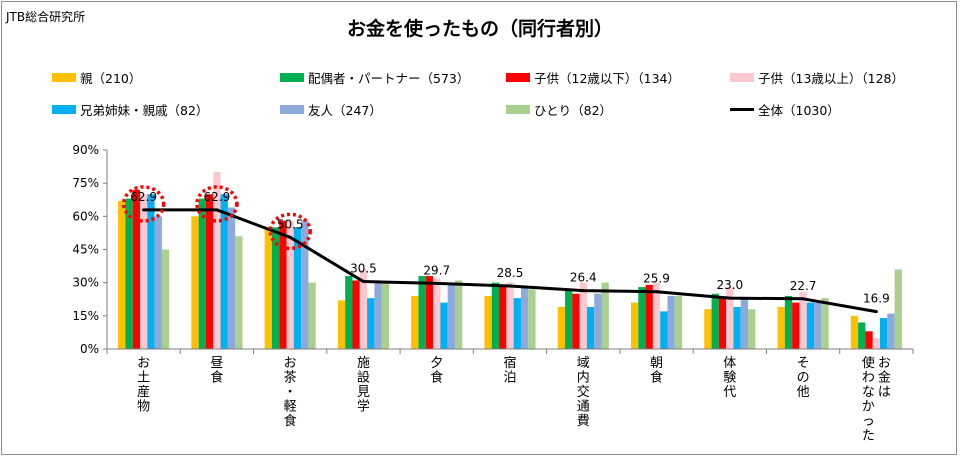 The height and width of the screenshot is (458, 960). What do you see at coordinates (46, 17) in the screenshot?
I see `source-label: JTB総合研究所` at bounding box center [46, 17].